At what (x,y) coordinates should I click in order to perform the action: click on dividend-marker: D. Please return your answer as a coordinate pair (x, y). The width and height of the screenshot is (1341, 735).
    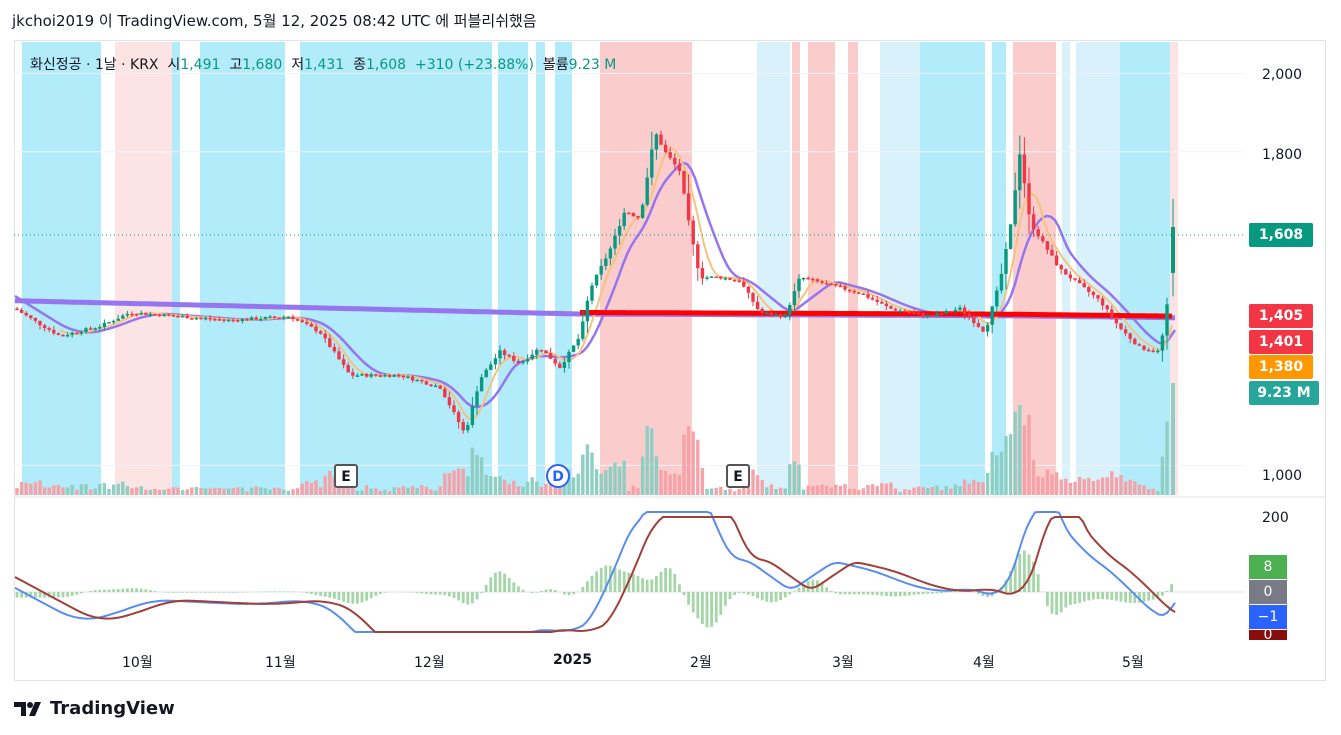
    Looking at the image, I should click on (558, 476).